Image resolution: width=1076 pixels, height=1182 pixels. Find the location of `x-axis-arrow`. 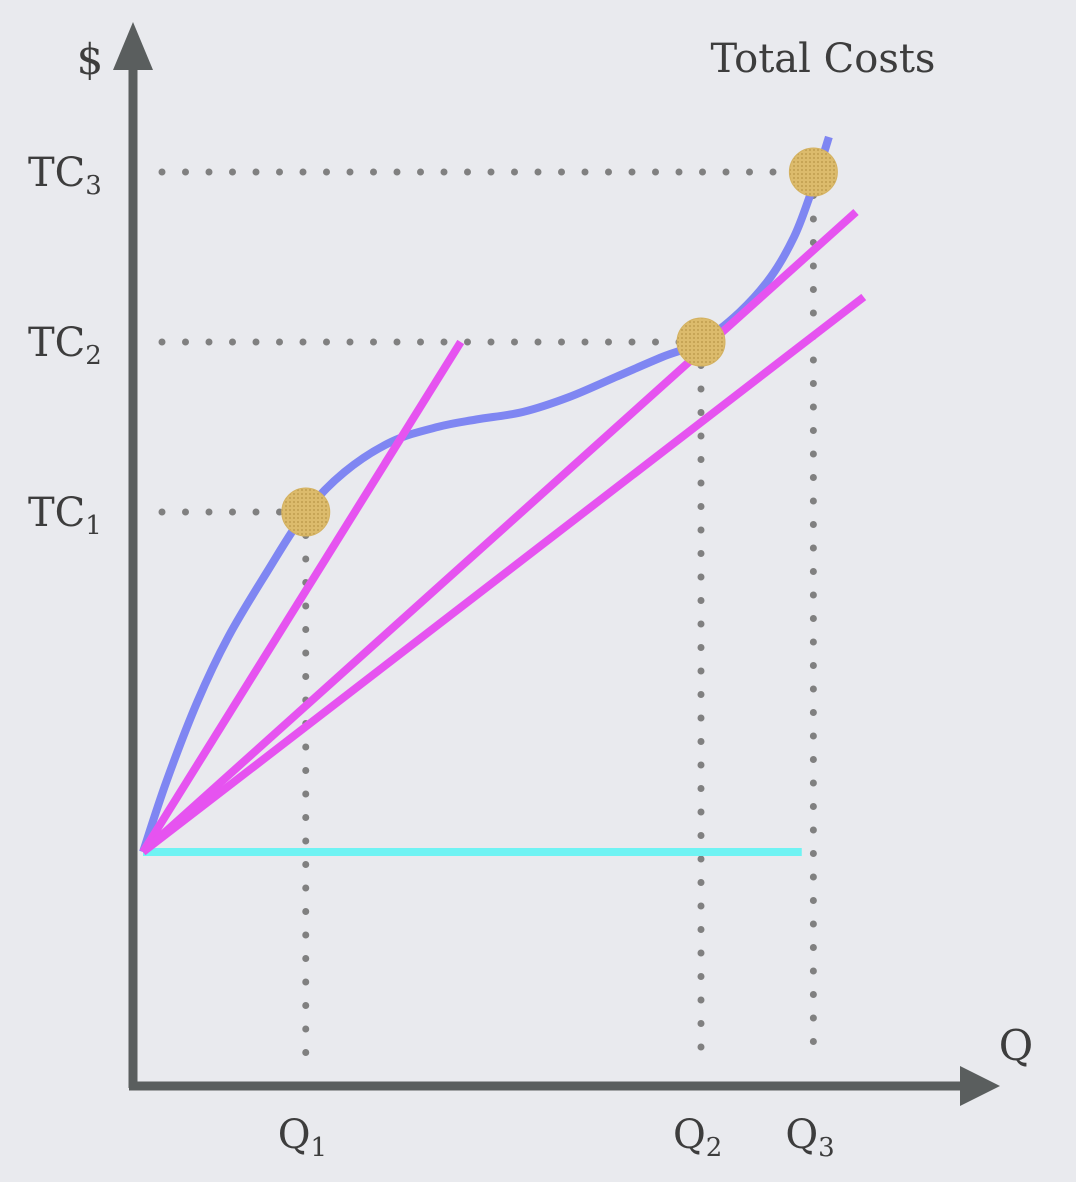

x-axis-arrow is located at coordinates (980, 1086).